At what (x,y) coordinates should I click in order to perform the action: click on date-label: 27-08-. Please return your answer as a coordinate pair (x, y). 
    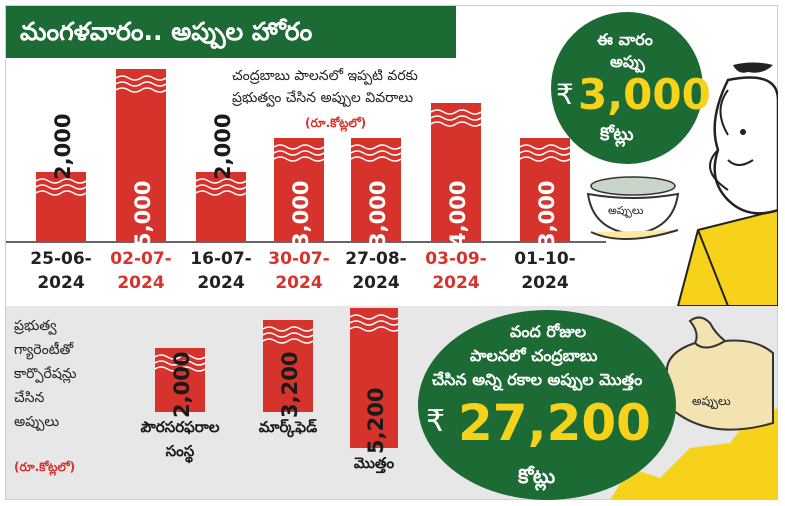
    Looking at the image, I should click on (376, 259).